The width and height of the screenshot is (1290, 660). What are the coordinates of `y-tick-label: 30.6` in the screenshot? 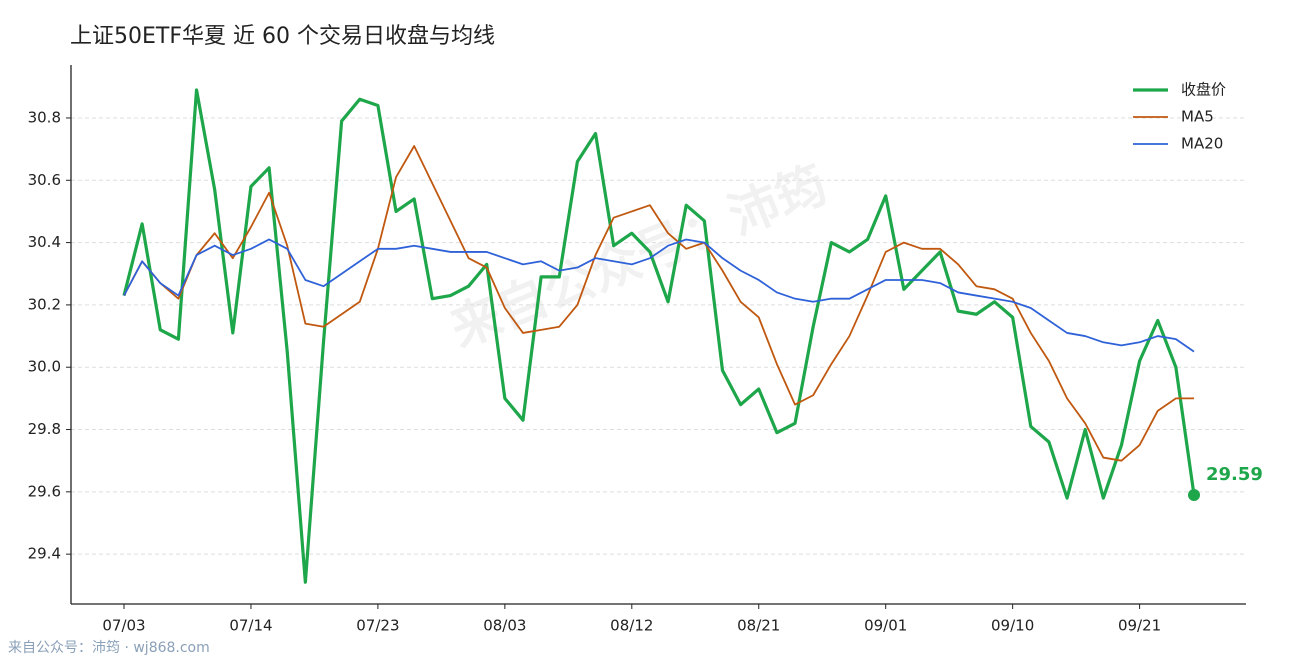 It's located at (44, 180).